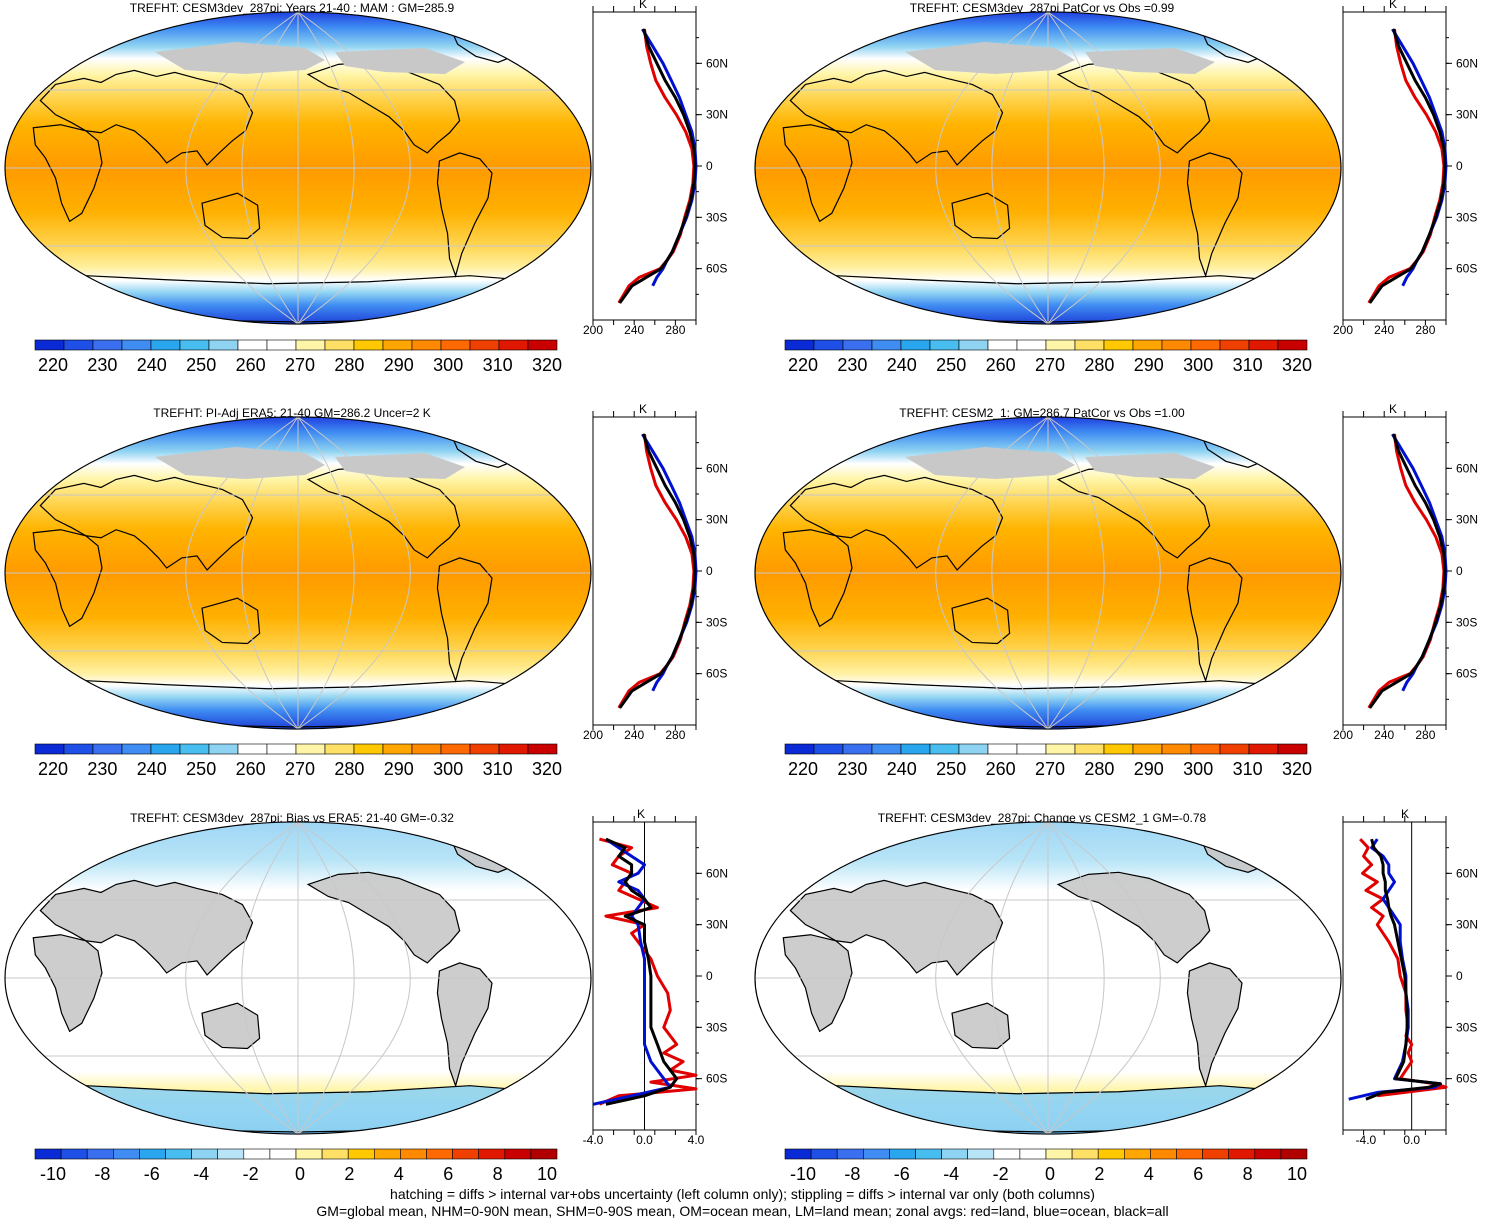 This screenshot has width=1485, height=1219. What do you see at coordinates (152, 1174) in the screenshot?
I see `colorbar-label: -6` at bounding box center [152, 1174].